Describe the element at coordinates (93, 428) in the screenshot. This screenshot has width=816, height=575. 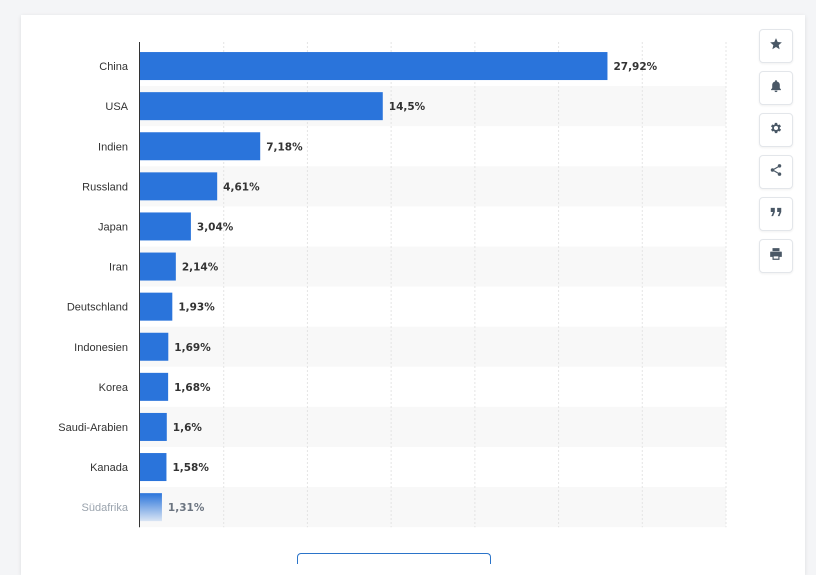
I see `category-label: Saudi-Arabien` at that location.